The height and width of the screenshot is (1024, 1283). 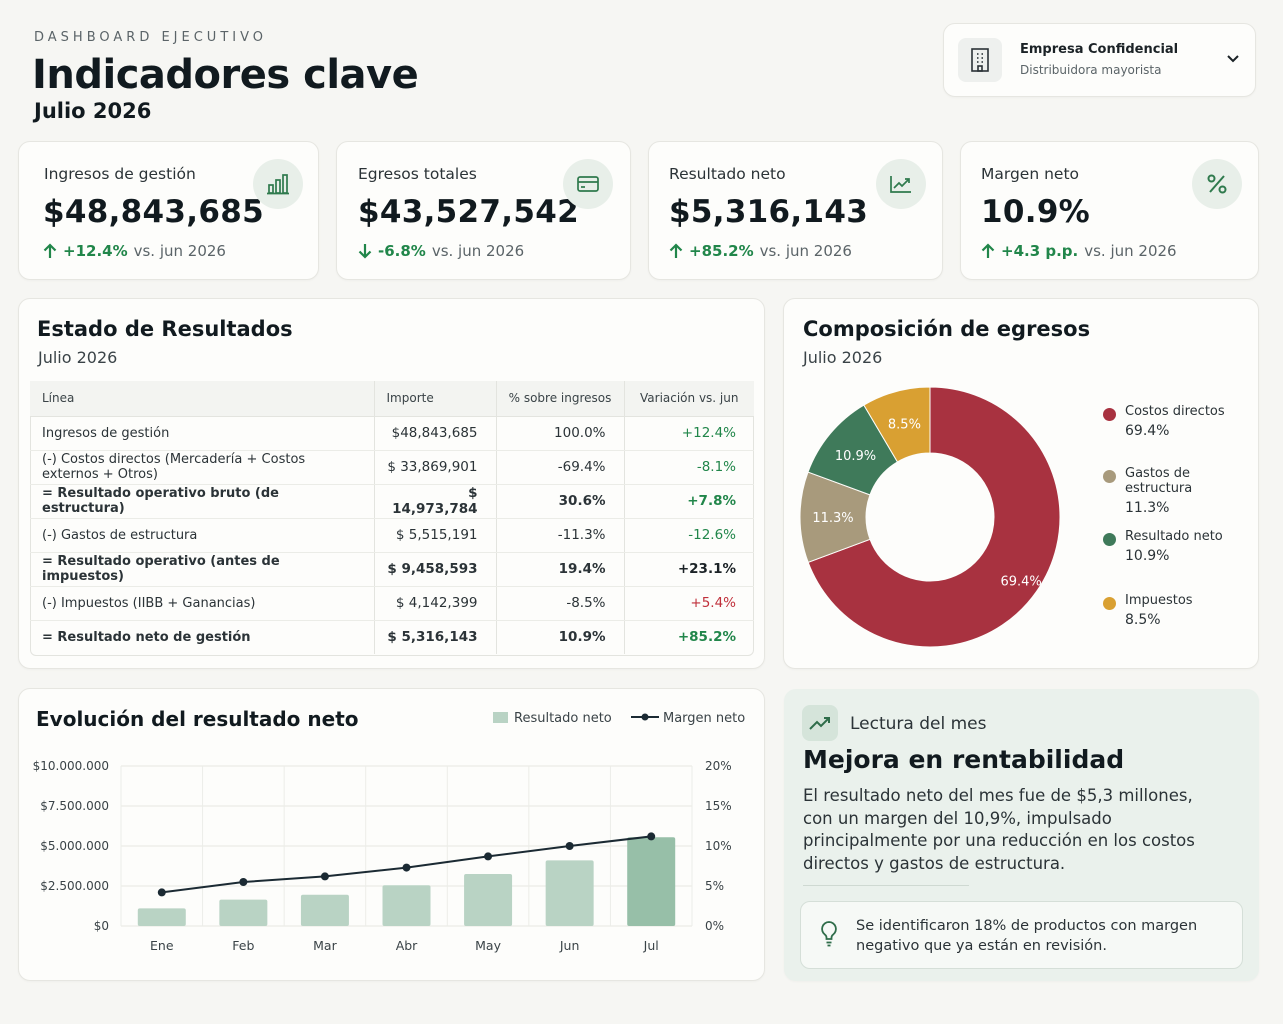 What do you see at coordinates (820, 723) in the screenshot?
I see `trending-up-icon` at bounding box center [820, 723].